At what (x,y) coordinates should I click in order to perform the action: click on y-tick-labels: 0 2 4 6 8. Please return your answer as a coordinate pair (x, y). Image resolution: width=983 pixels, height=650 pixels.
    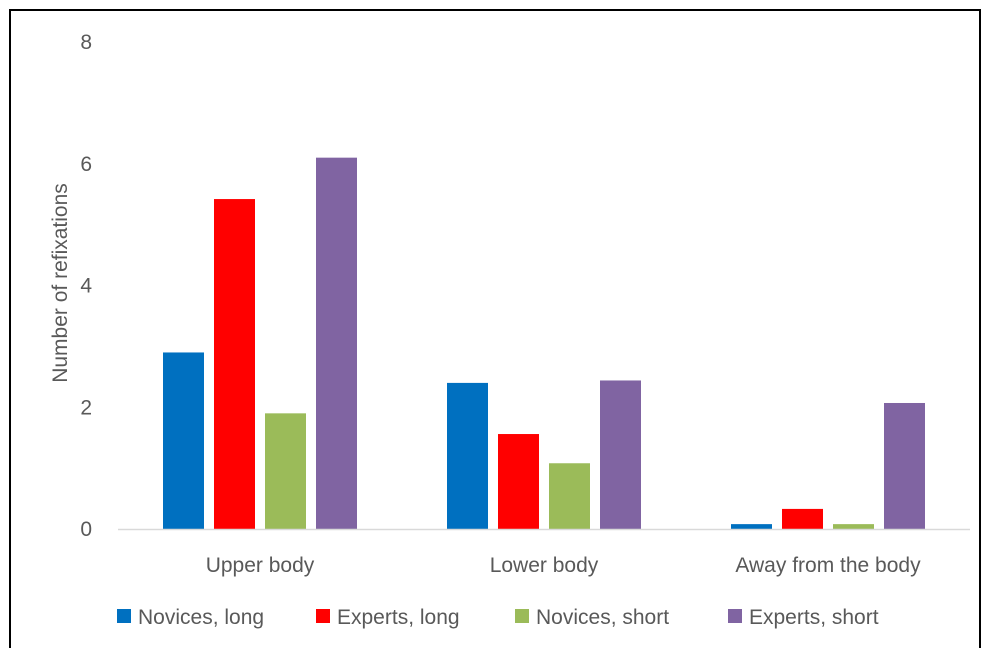
    Looking at the image, I should click on (86, 286).